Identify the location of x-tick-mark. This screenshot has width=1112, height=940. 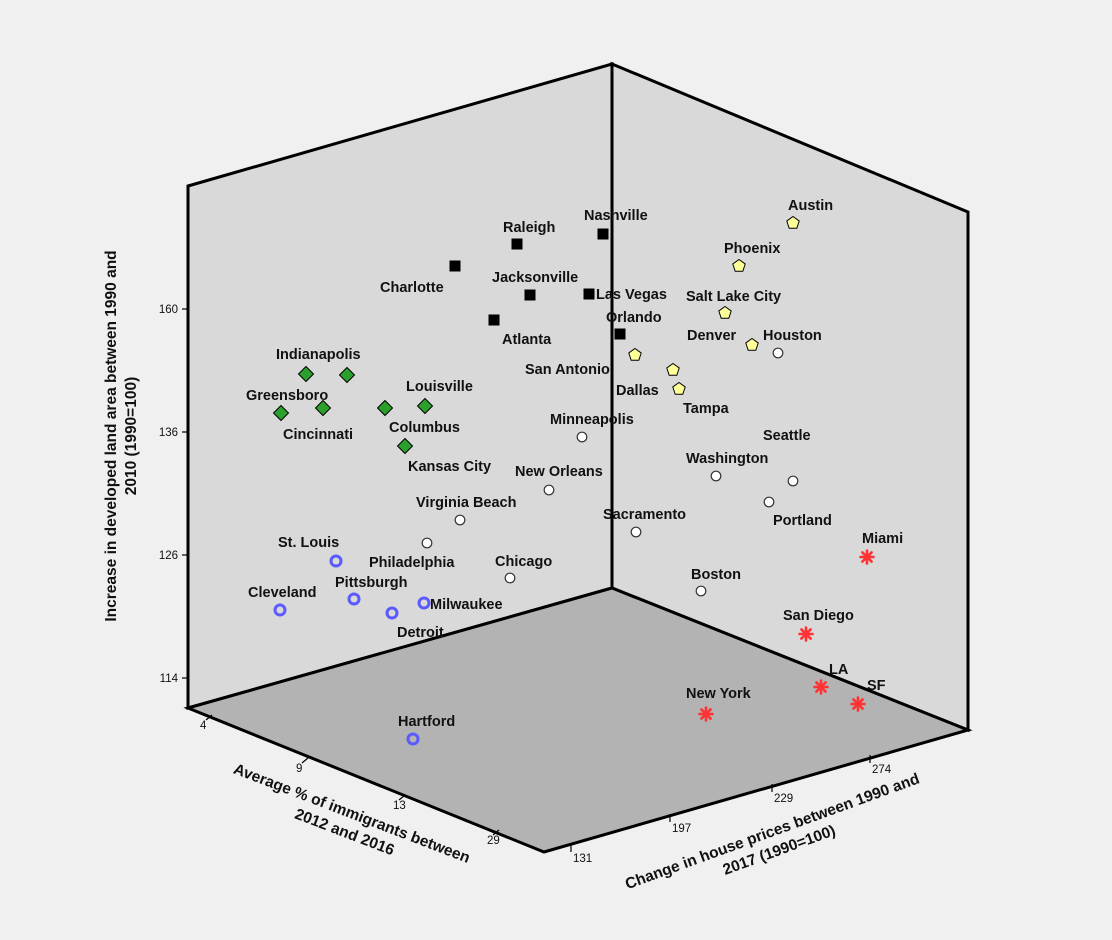
(209, 717).